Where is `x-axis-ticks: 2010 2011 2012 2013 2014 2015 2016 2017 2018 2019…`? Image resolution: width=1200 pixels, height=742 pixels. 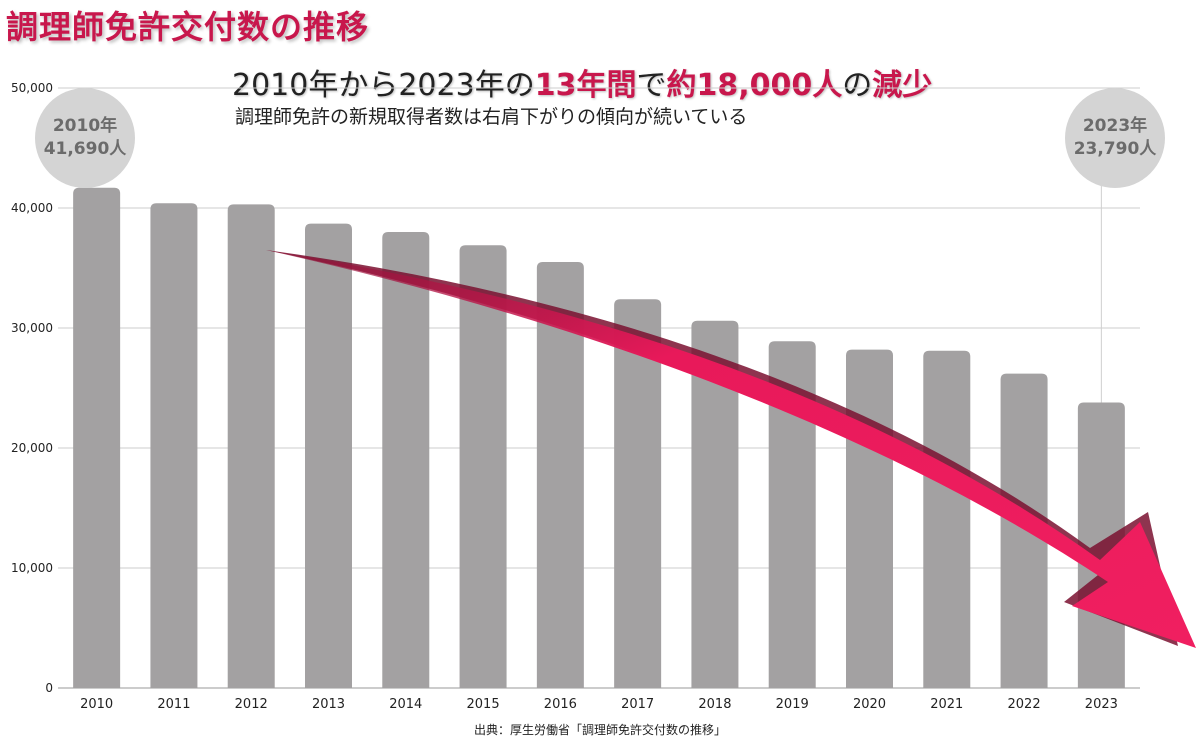
x-axis-ticks: 2010 2011 2012 2013 2014 2015 2016 2017 2018 2019… is located at coordinates (599, 704).